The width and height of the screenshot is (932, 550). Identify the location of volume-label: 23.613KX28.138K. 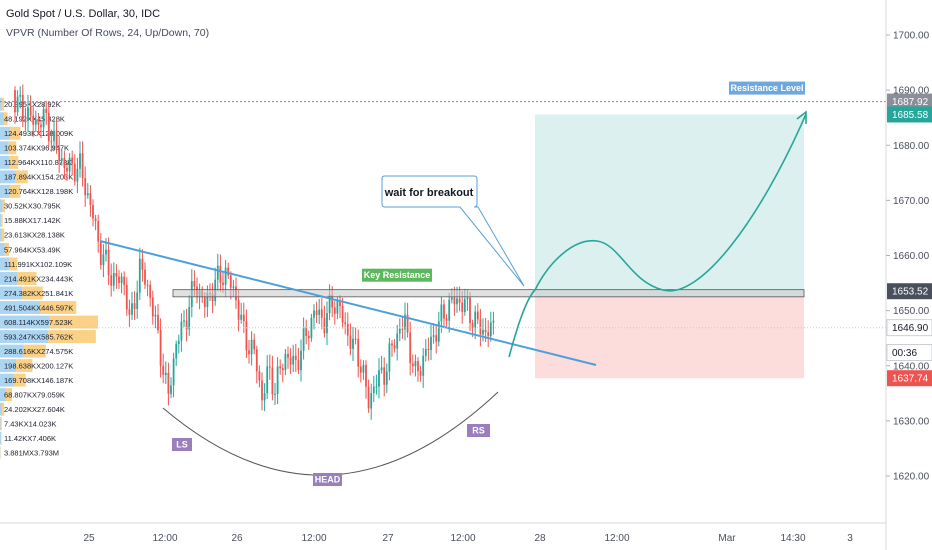
(34, 235).